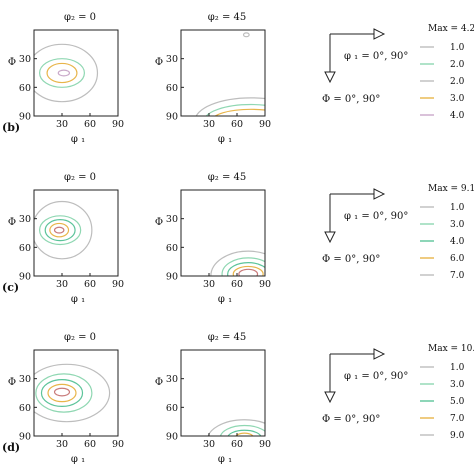 The height and width of the screenshot is (474, 474). Describe the element at coordinates (451, 29) in the screenshot. I see `legend-max-value: Max = 4.29` at that location.